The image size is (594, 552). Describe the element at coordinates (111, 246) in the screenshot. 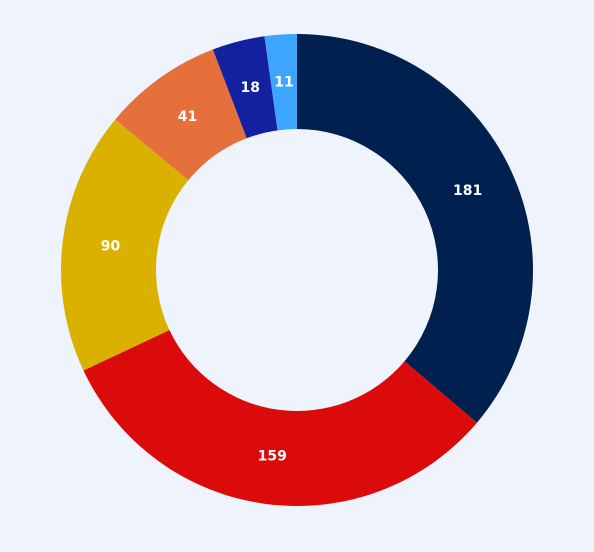

I see `donut-slice-label-2: 90` at that location.